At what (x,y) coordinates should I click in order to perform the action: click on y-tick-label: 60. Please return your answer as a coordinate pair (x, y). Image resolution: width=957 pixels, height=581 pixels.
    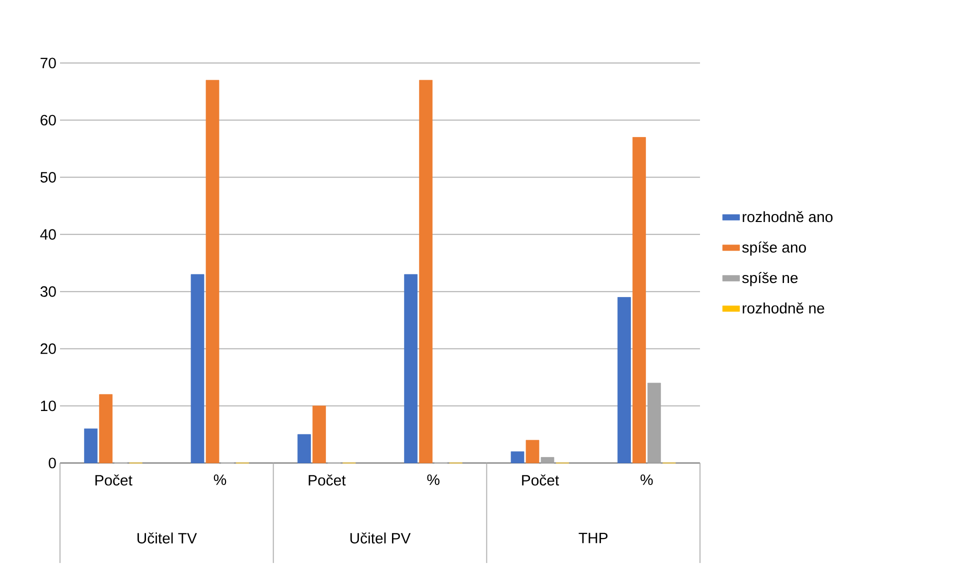
    Looking at the image, I should click on (48, 120).